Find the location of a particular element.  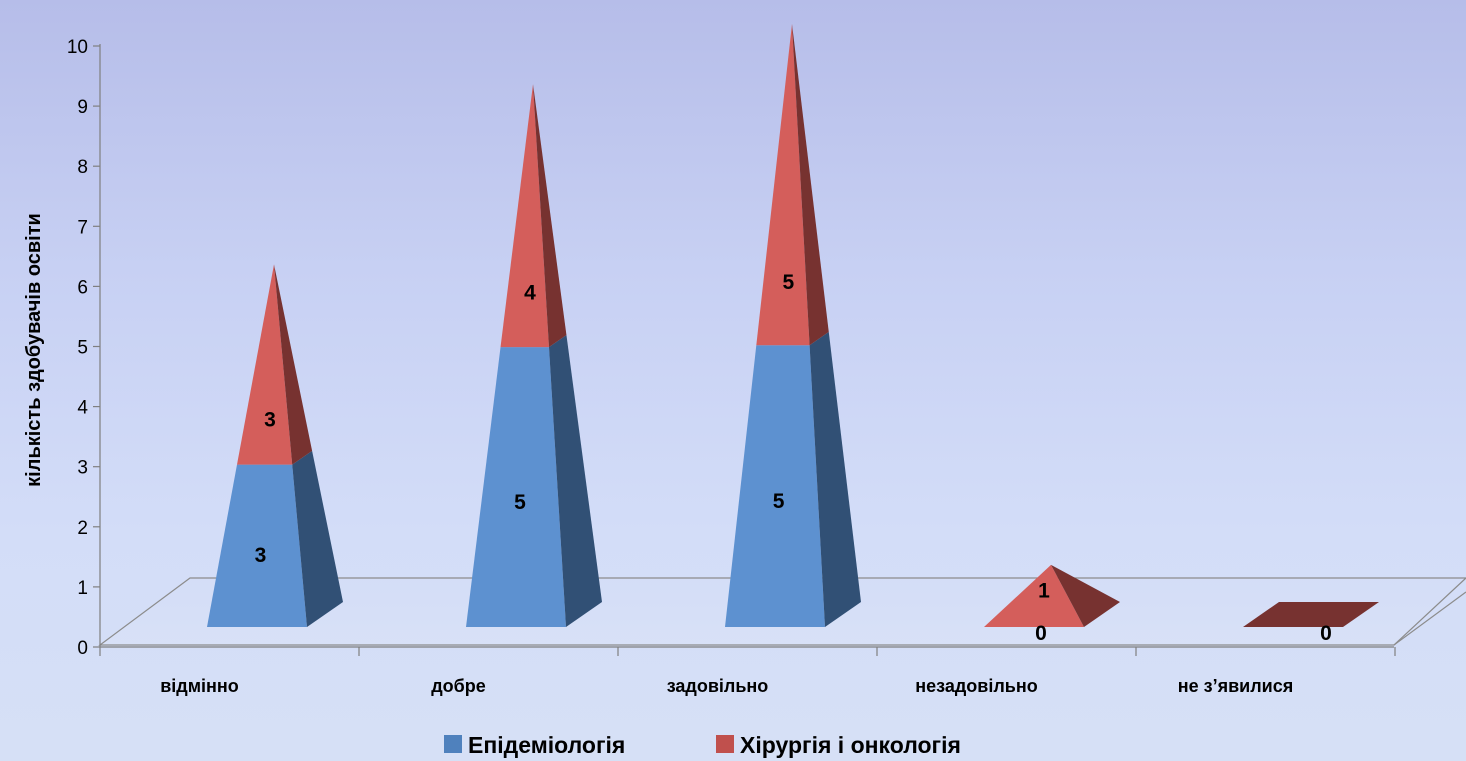

x-tick-label: добре is located at coordinates (458, 686).